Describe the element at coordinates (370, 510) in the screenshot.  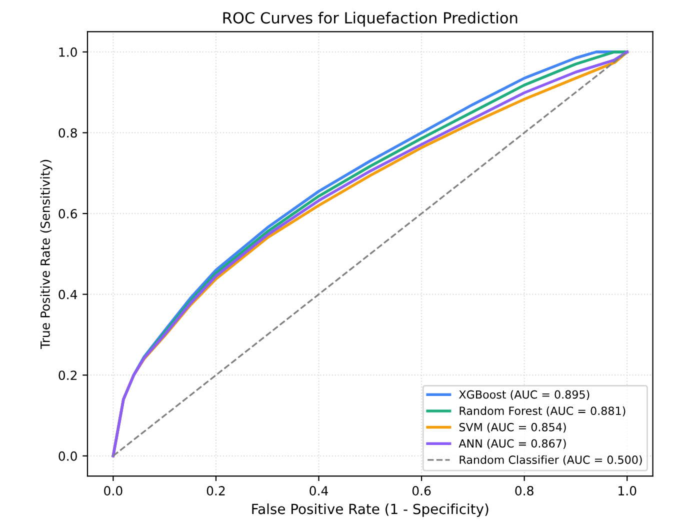
I see `x-axis-title: False Positive Rate (1 - Specificity)` at that location.